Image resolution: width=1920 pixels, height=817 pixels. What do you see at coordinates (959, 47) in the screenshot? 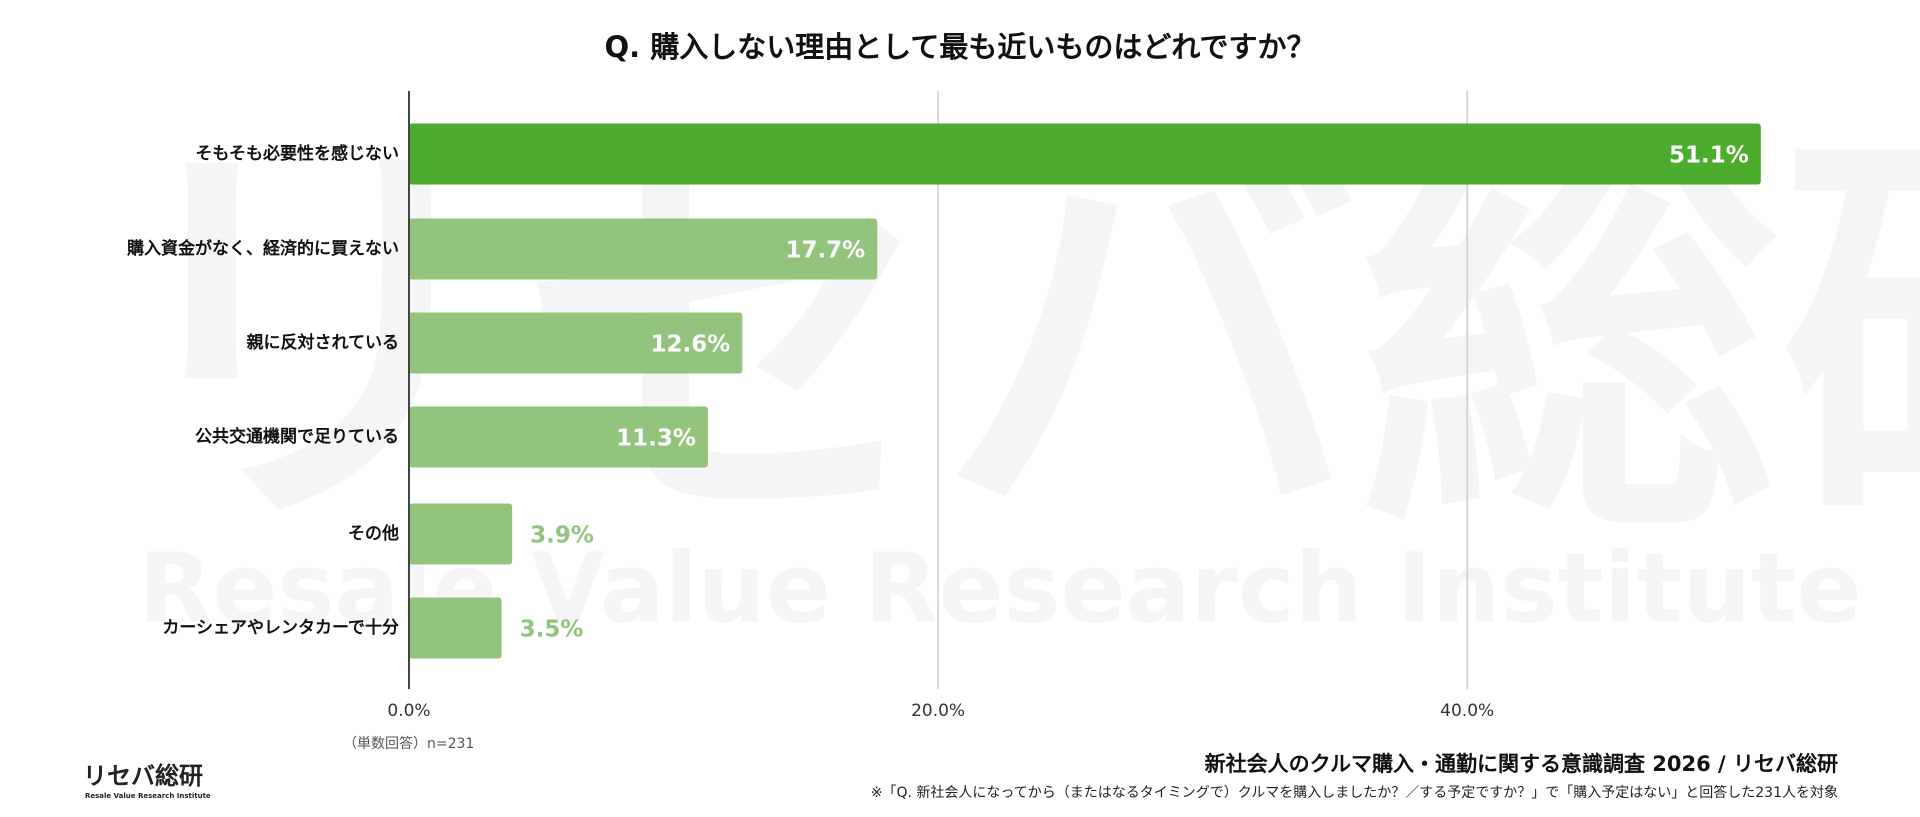
I see `chart-title: Q. 購入しない理由として最も近いものはどれですか？` at bounding box center [959, 47].